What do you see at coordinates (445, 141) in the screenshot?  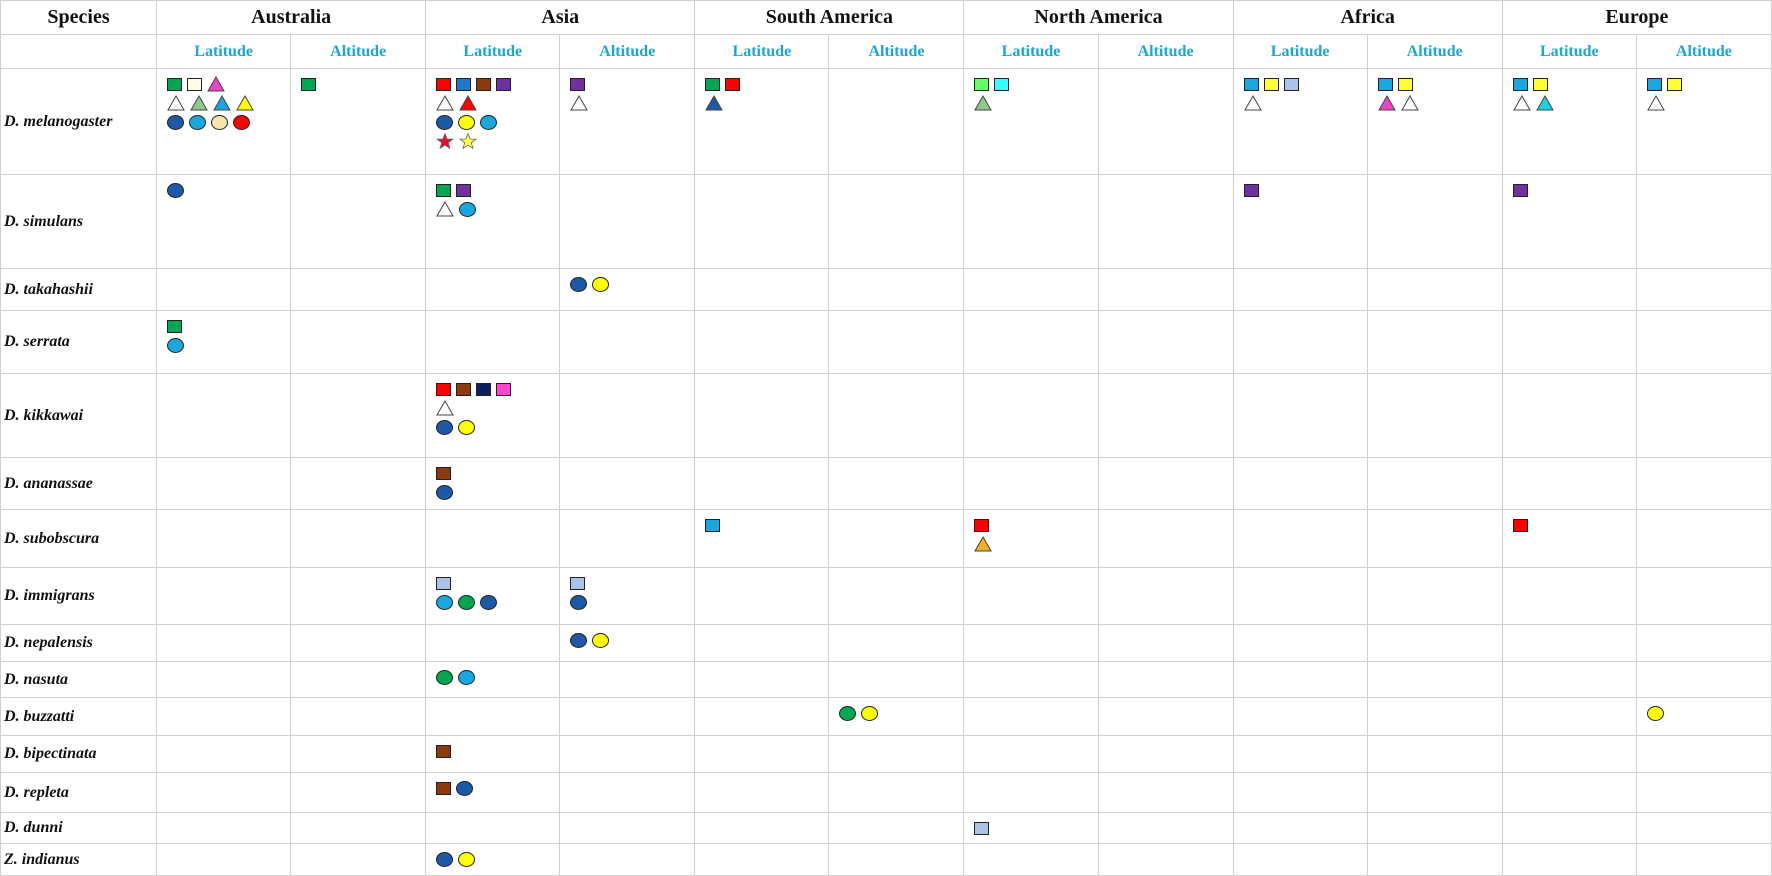 I see `star-marker` at bounding box center [445, 141].